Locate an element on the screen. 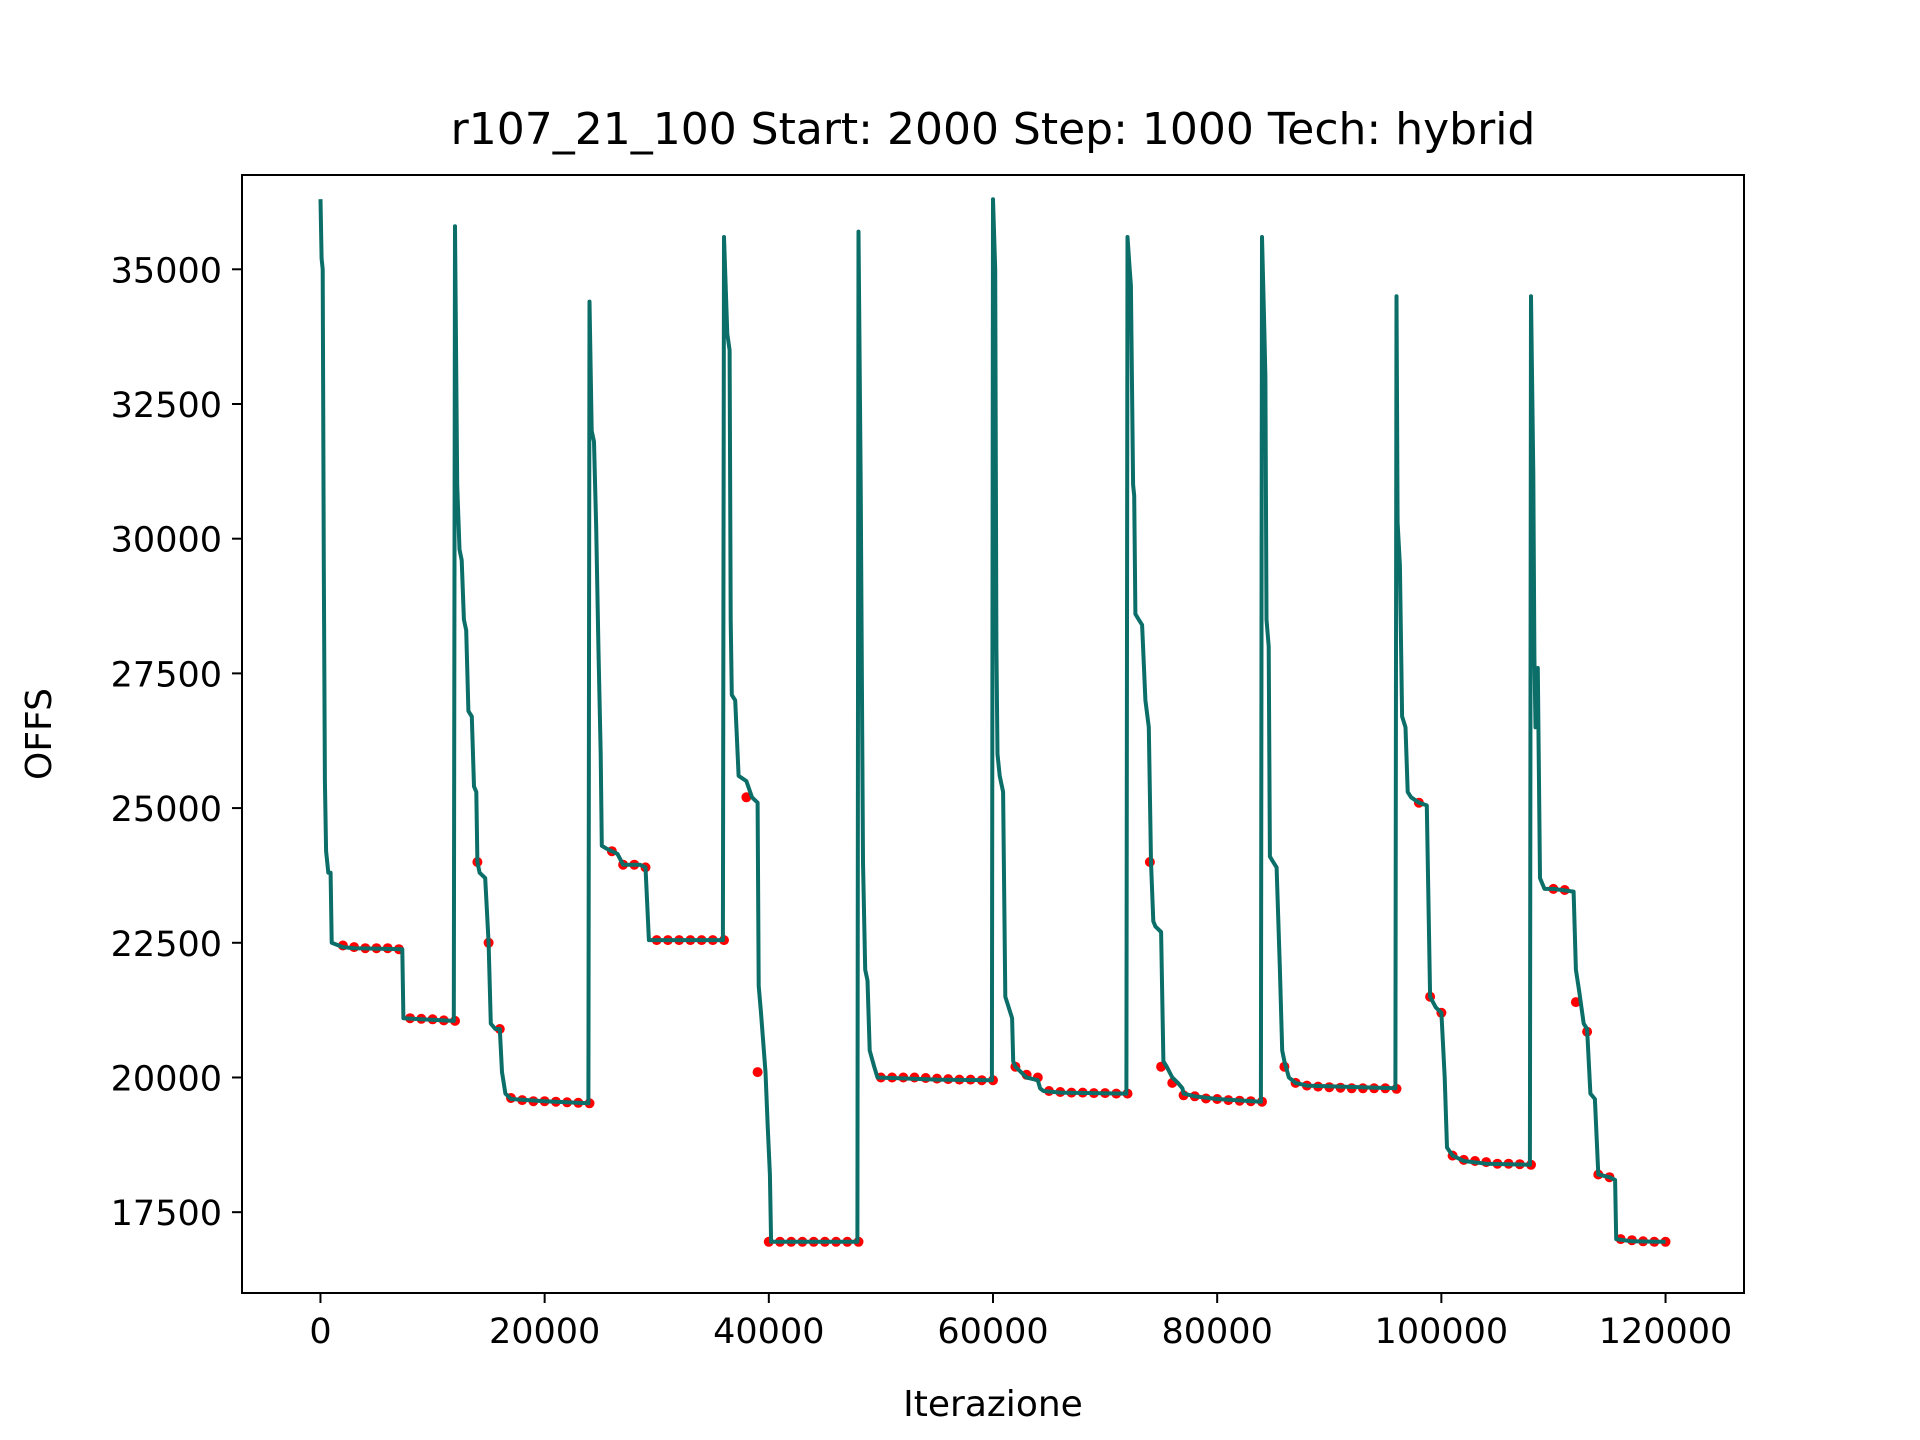  y-tick-label: 22500 is located at coordinates (166, 945).